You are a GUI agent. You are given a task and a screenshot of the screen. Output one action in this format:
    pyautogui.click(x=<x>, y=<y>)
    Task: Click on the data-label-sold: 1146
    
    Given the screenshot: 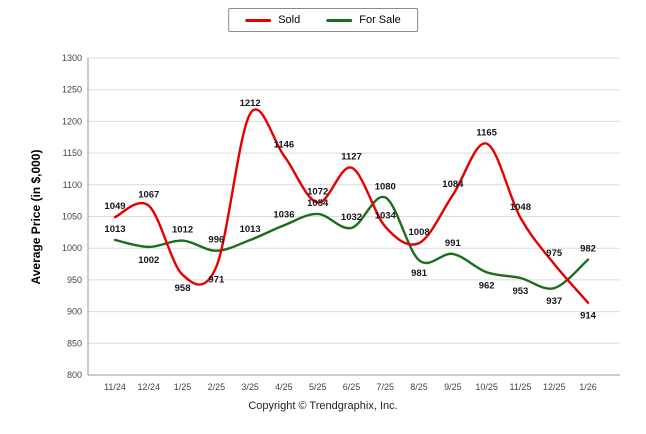 What is the action you would take?
    pyautogui.click(x=284, y=145)
    